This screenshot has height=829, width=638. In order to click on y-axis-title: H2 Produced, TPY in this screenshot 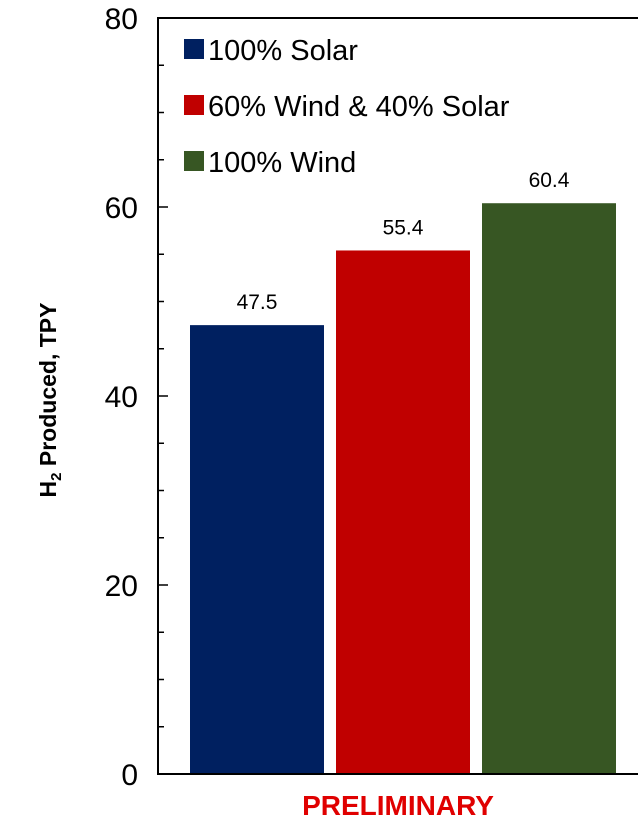, I will do `click(50, 400)`.